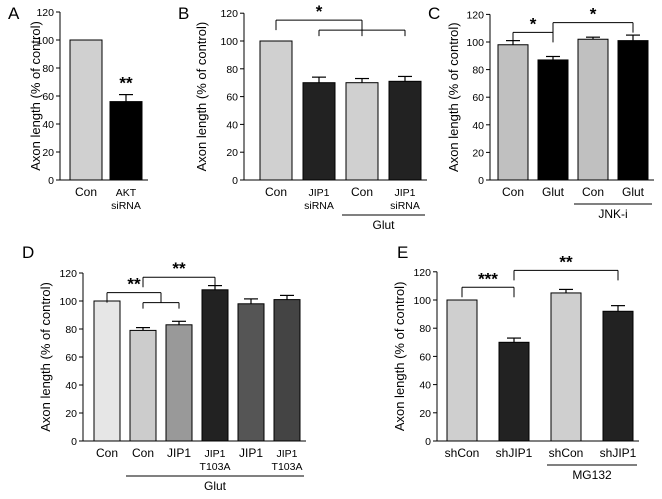 This screenshot has height=499, width=662. I want to click on significance-label: ***, so click(488, 278).